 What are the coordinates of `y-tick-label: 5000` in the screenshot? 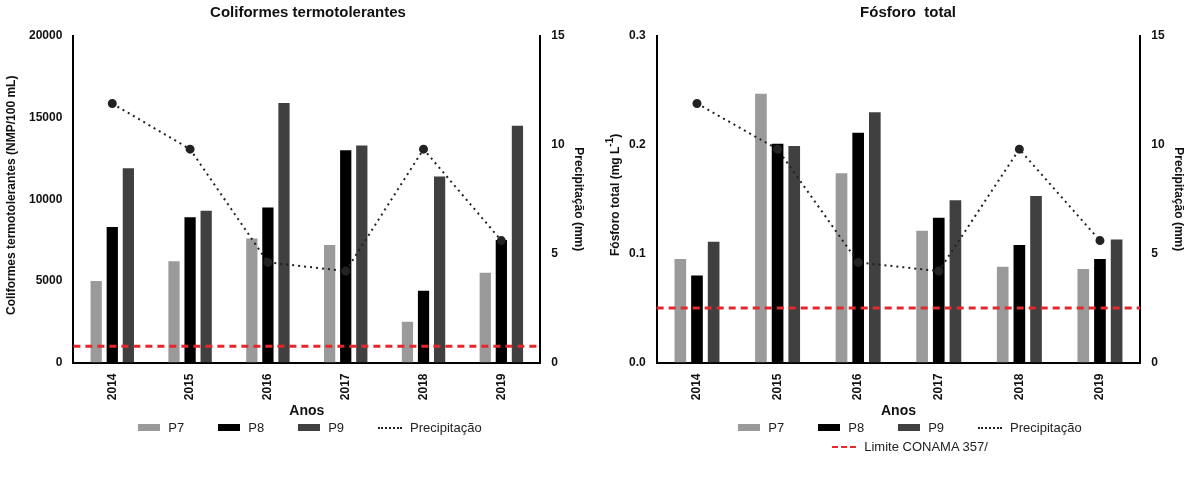 It's located at (49, 280).